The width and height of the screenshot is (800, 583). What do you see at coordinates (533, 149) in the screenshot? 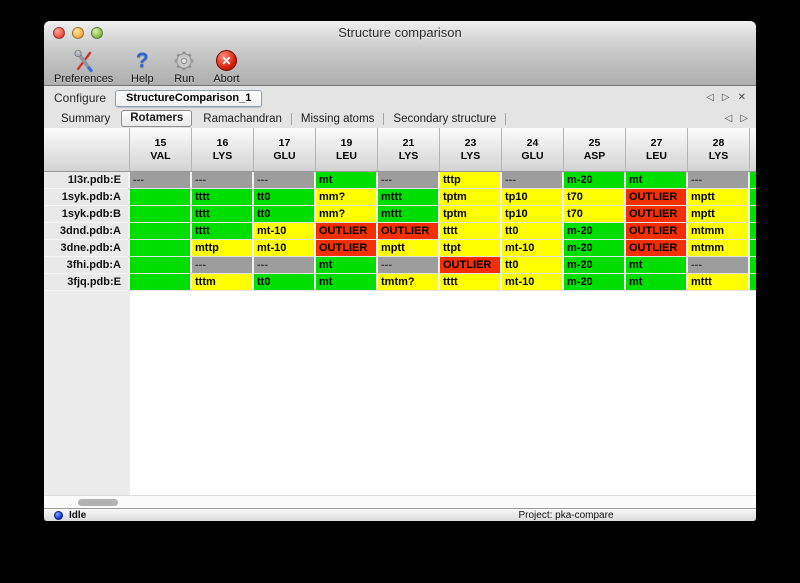
I see `table-column-header: 24 GLU` at bounding box center [533, 149].